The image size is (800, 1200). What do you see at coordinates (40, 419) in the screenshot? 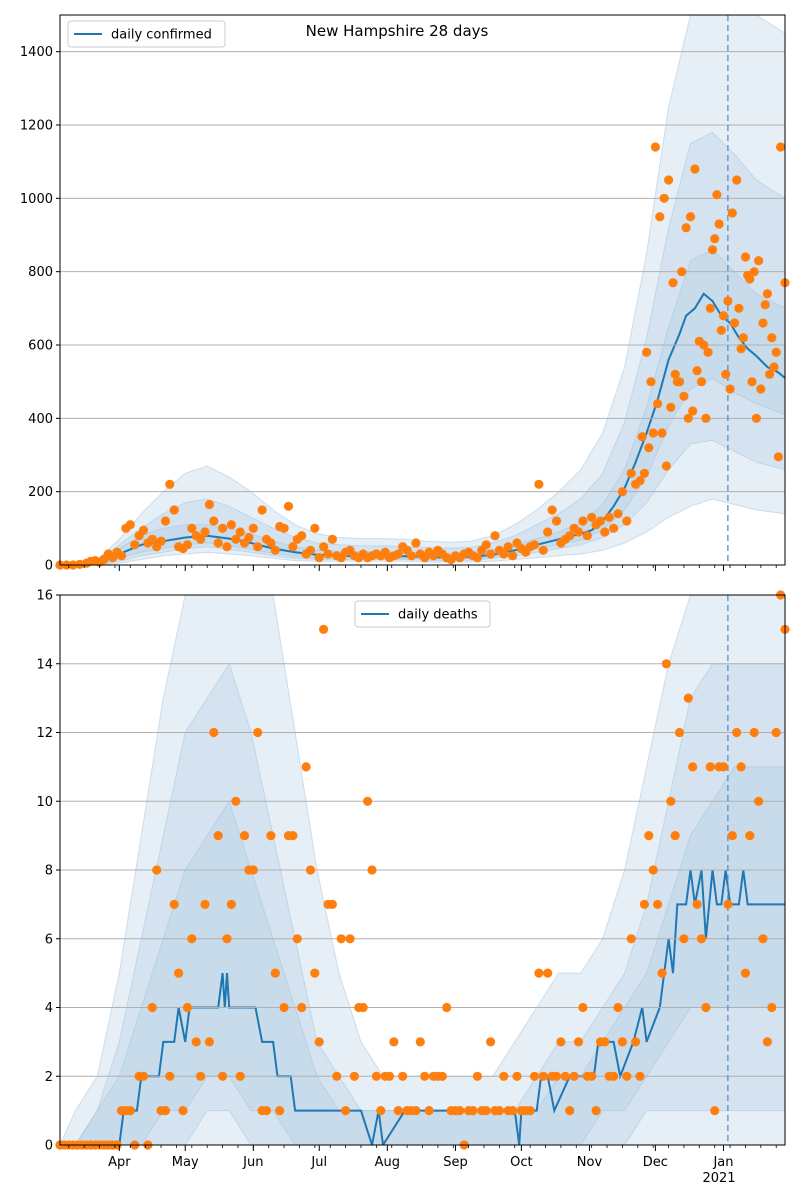
I see `y-tick-label: 400` at bounding box center [40, 419].